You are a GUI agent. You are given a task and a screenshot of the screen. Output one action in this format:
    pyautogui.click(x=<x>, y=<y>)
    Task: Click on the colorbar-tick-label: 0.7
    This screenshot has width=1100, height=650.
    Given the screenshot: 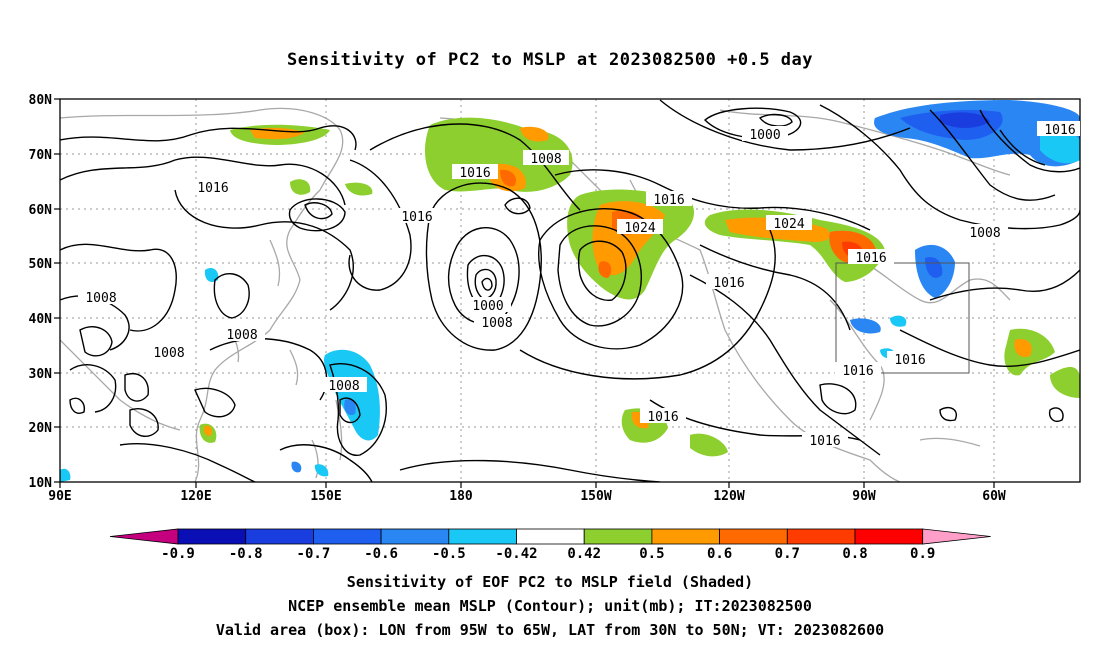 What is the action you would take?
    pyautogui.click(x=787, y=554)
    